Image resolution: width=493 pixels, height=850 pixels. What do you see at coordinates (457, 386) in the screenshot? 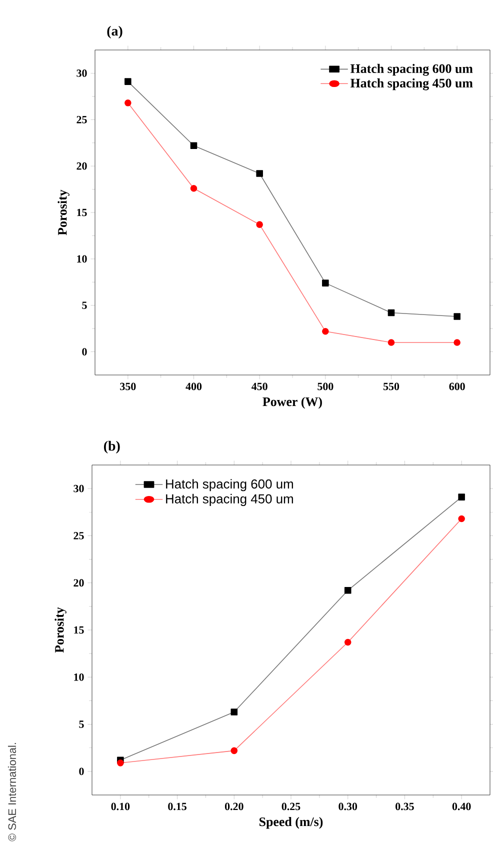
I see `x-tick-label: 600` at bounding box center [457, 386].